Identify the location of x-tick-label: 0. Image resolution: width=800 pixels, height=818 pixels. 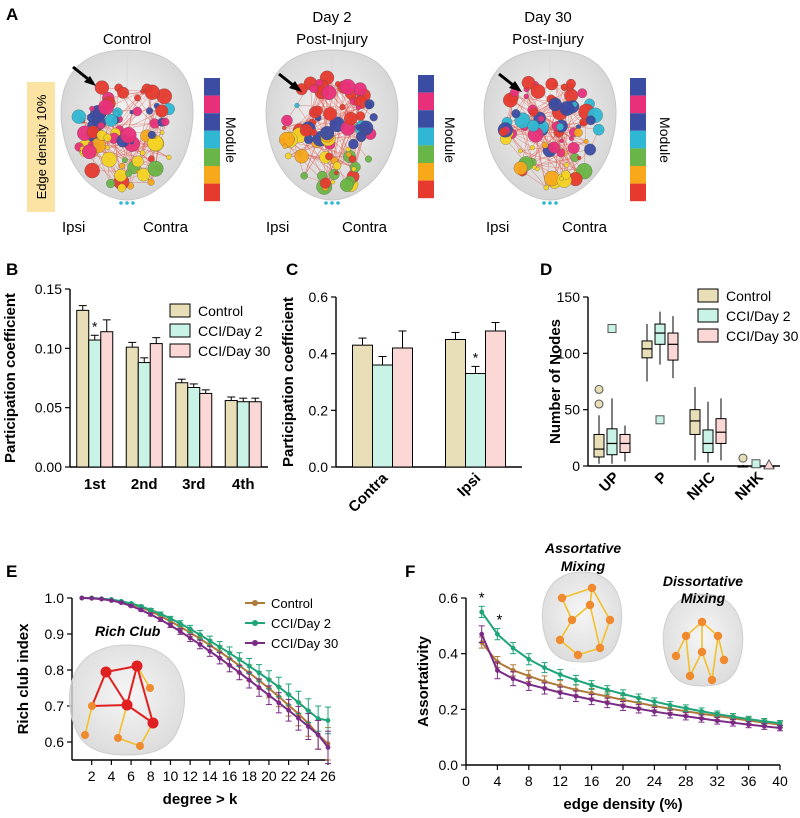
(466, 781).